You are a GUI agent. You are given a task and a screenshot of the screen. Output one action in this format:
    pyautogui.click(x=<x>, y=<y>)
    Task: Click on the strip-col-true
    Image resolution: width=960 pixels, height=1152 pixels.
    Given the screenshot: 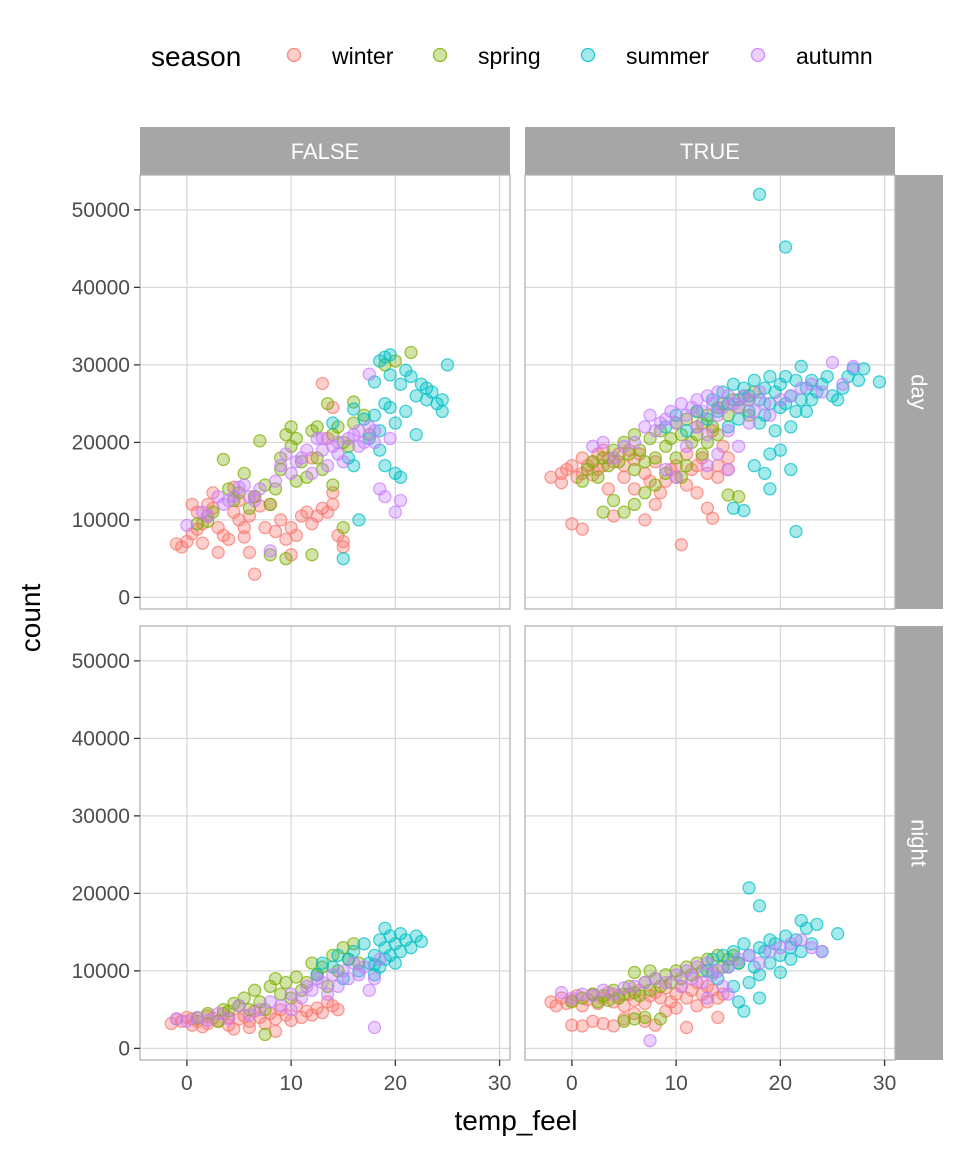 What is the action you would take?
    pyautogui.click(x=710, y=151)
    